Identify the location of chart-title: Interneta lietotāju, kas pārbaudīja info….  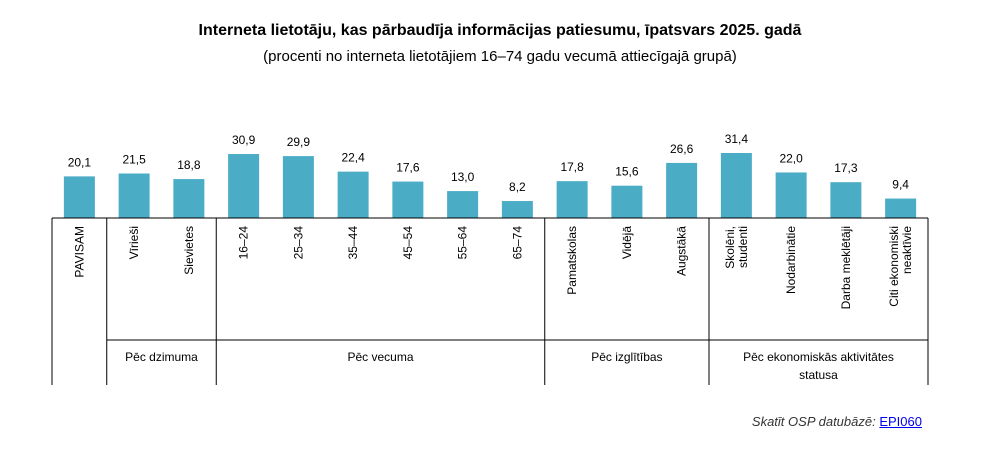
(500, 30).